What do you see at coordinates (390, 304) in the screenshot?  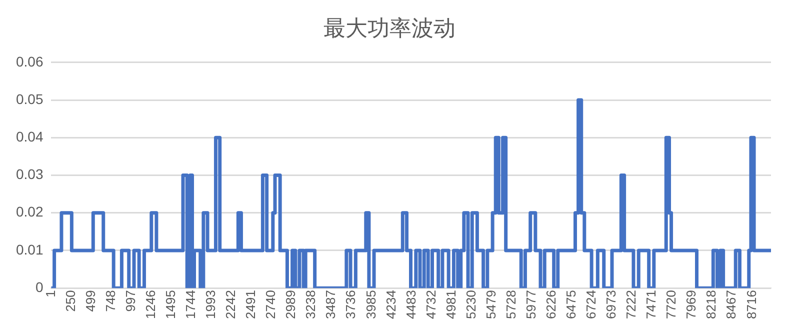 I see `x-tick-label: 4234` at bounding box center [390, 304].